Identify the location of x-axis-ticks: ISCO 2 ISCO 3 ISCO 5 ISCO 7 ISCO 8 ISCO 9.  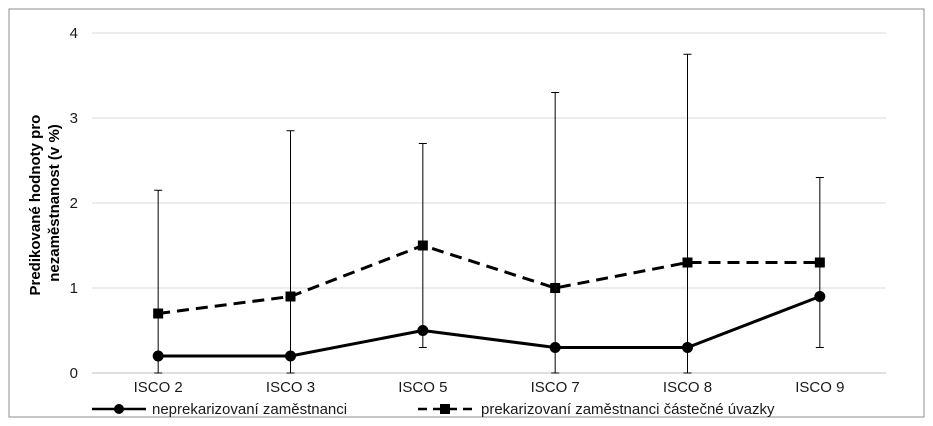
(489, 387).